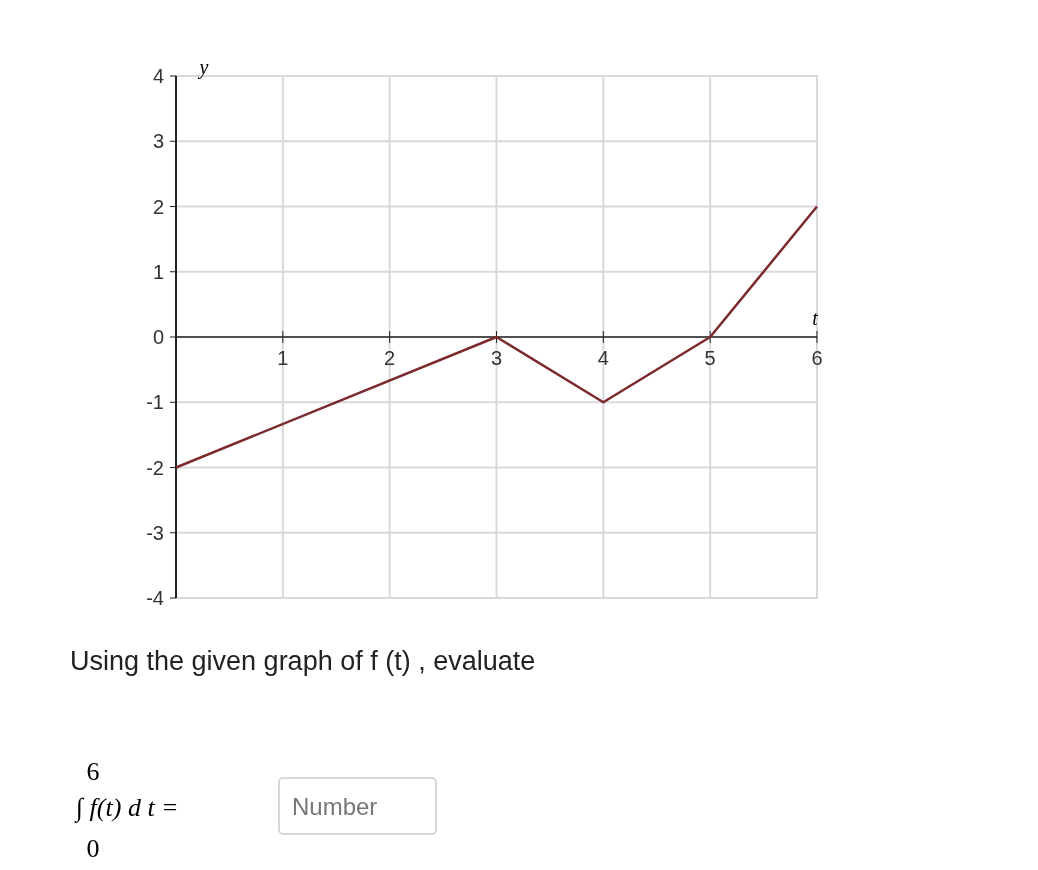 The height and width of the screenshot is (870, 1038). What do you see at coordinates (815, 318) in the screenshot?
I see `x-axis-title: t` at bounding box center [815, 318].